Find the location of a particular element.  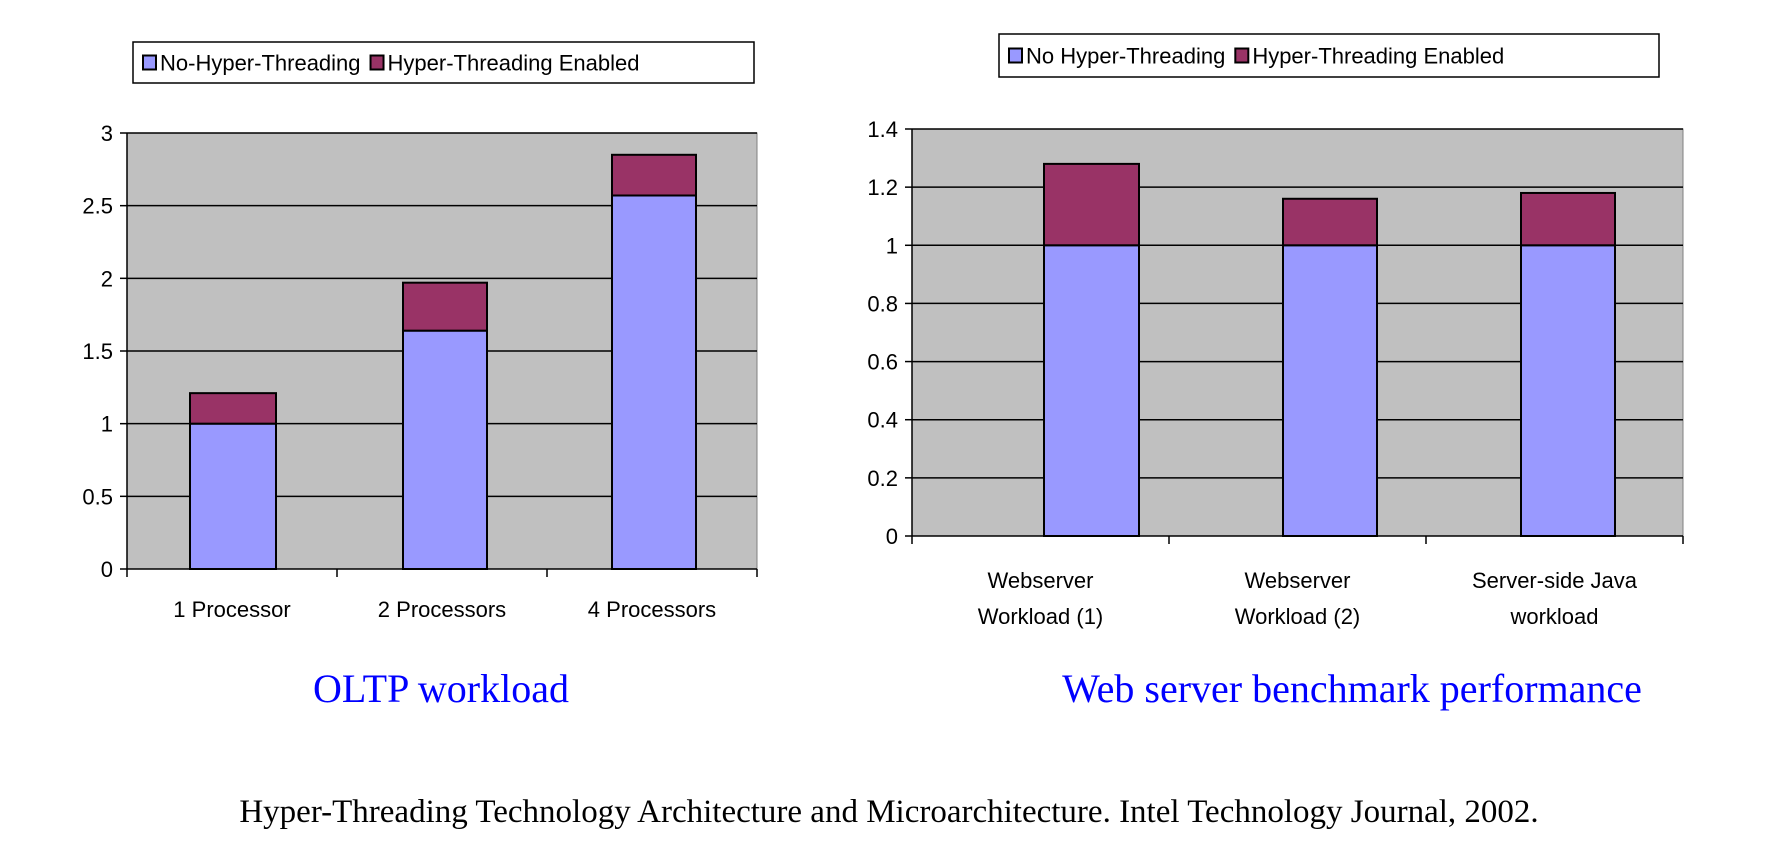

y-tick-label: 0.5 is located at coordinates (97, 496).